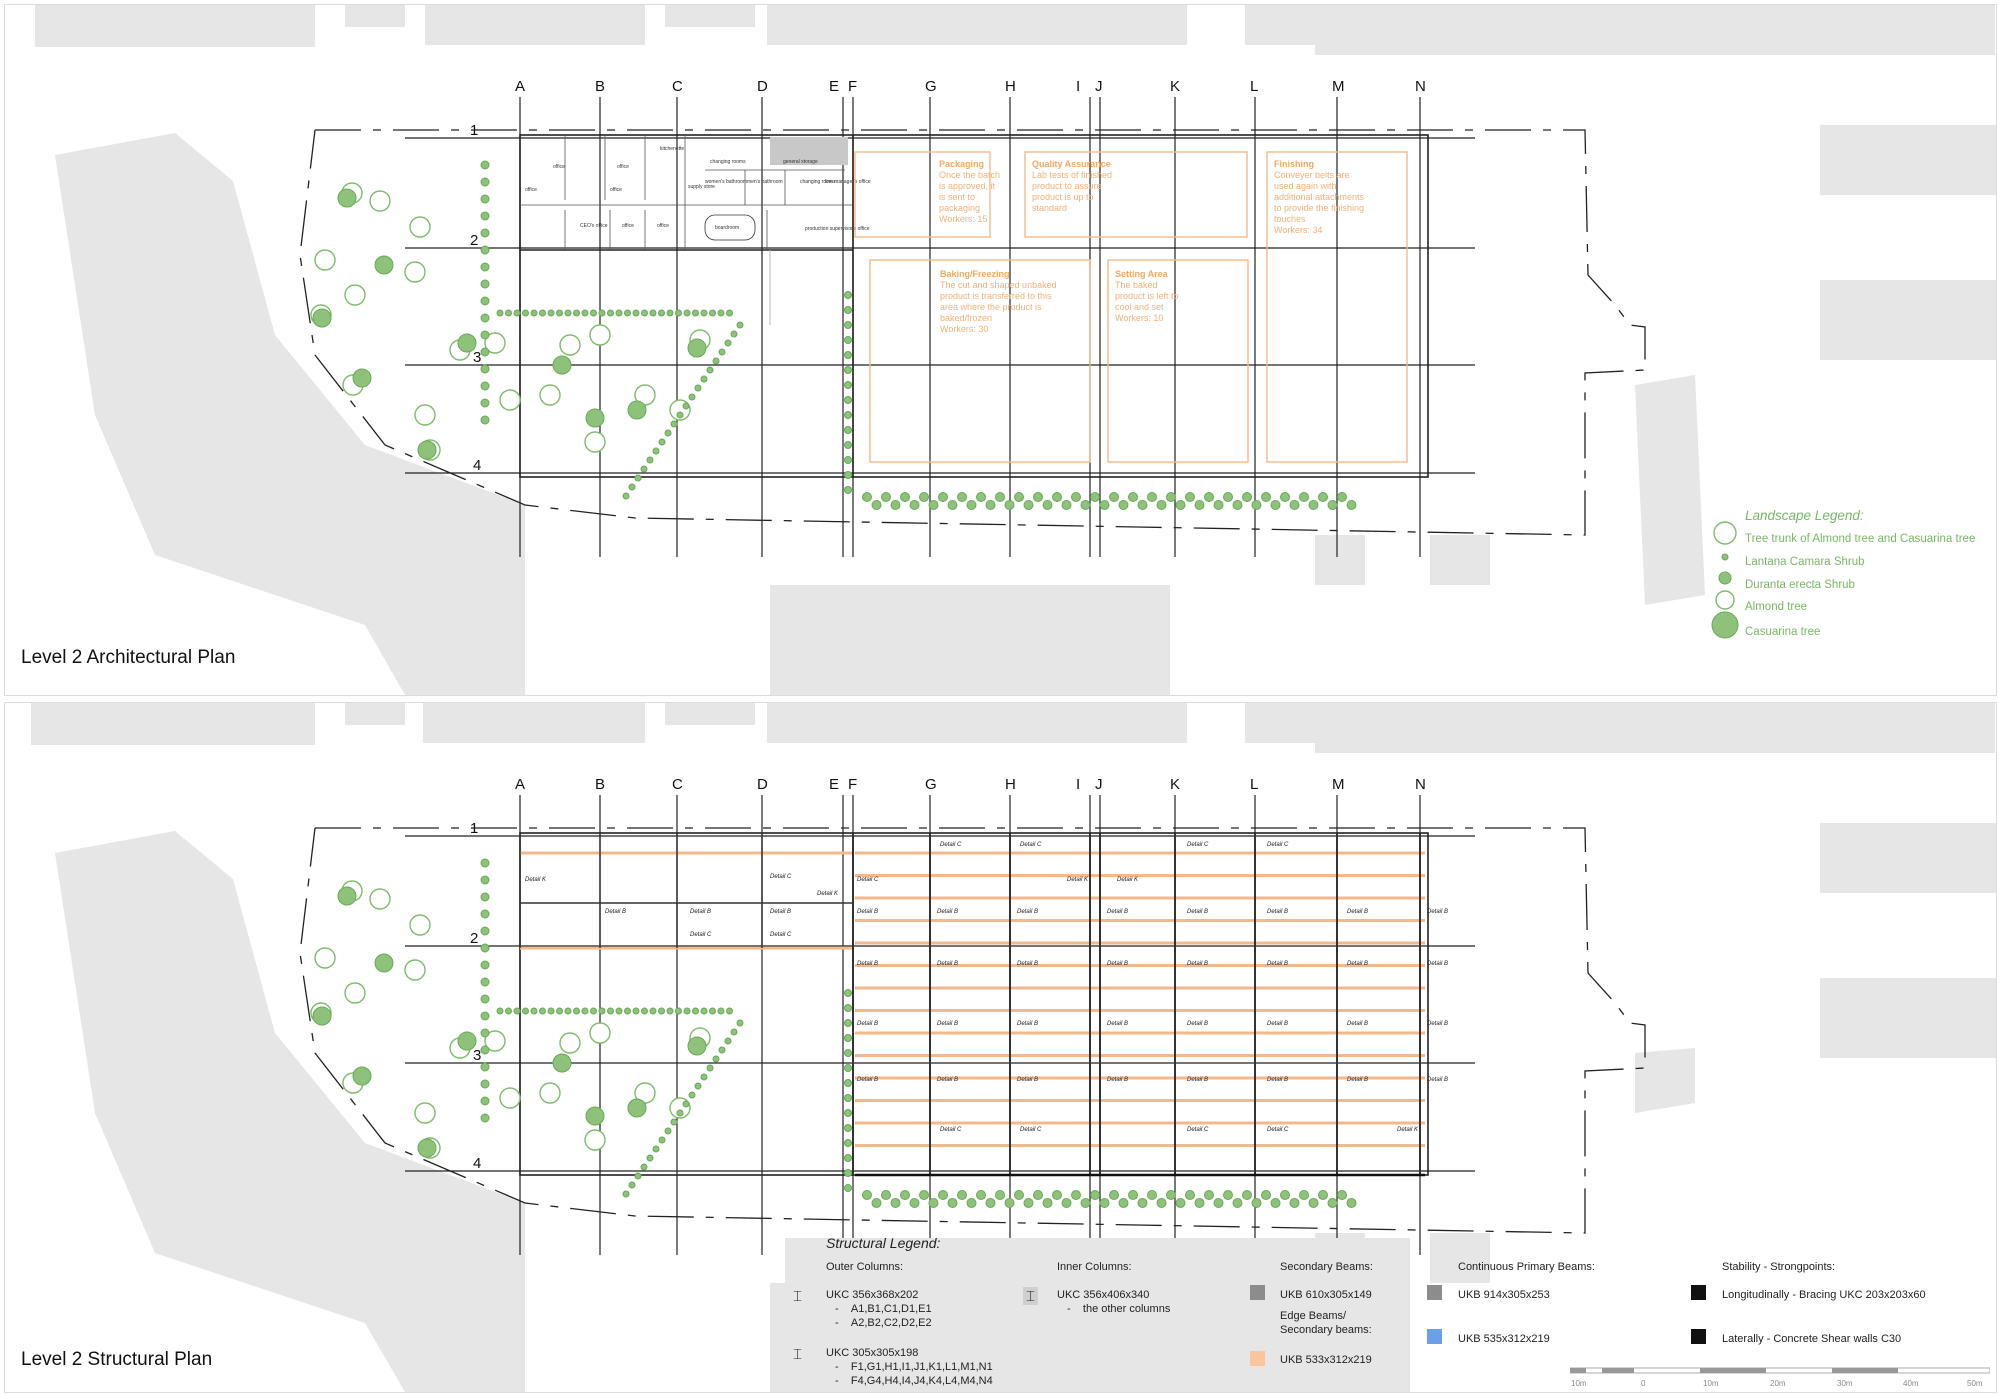 The image size is (1999, 1395). Describe the element at coordinates (1504, 1339) in the screenshot. I see `beam-section: UKB 535x312x219` at that location.